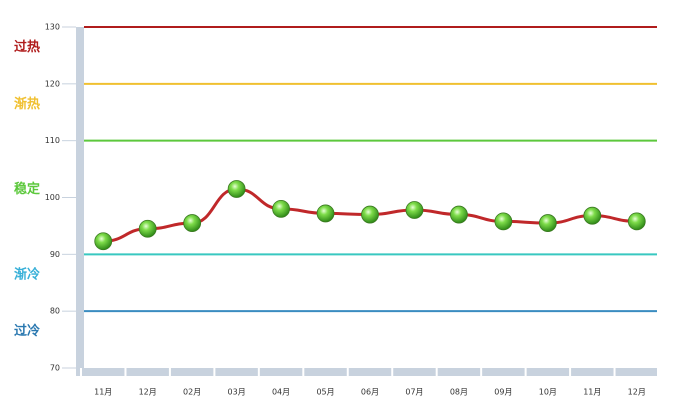 This screenshot has width=677, height=416. Describe the element at coordinates (366, 372) in the screenshot. I see `x-axis-bar` at that location.